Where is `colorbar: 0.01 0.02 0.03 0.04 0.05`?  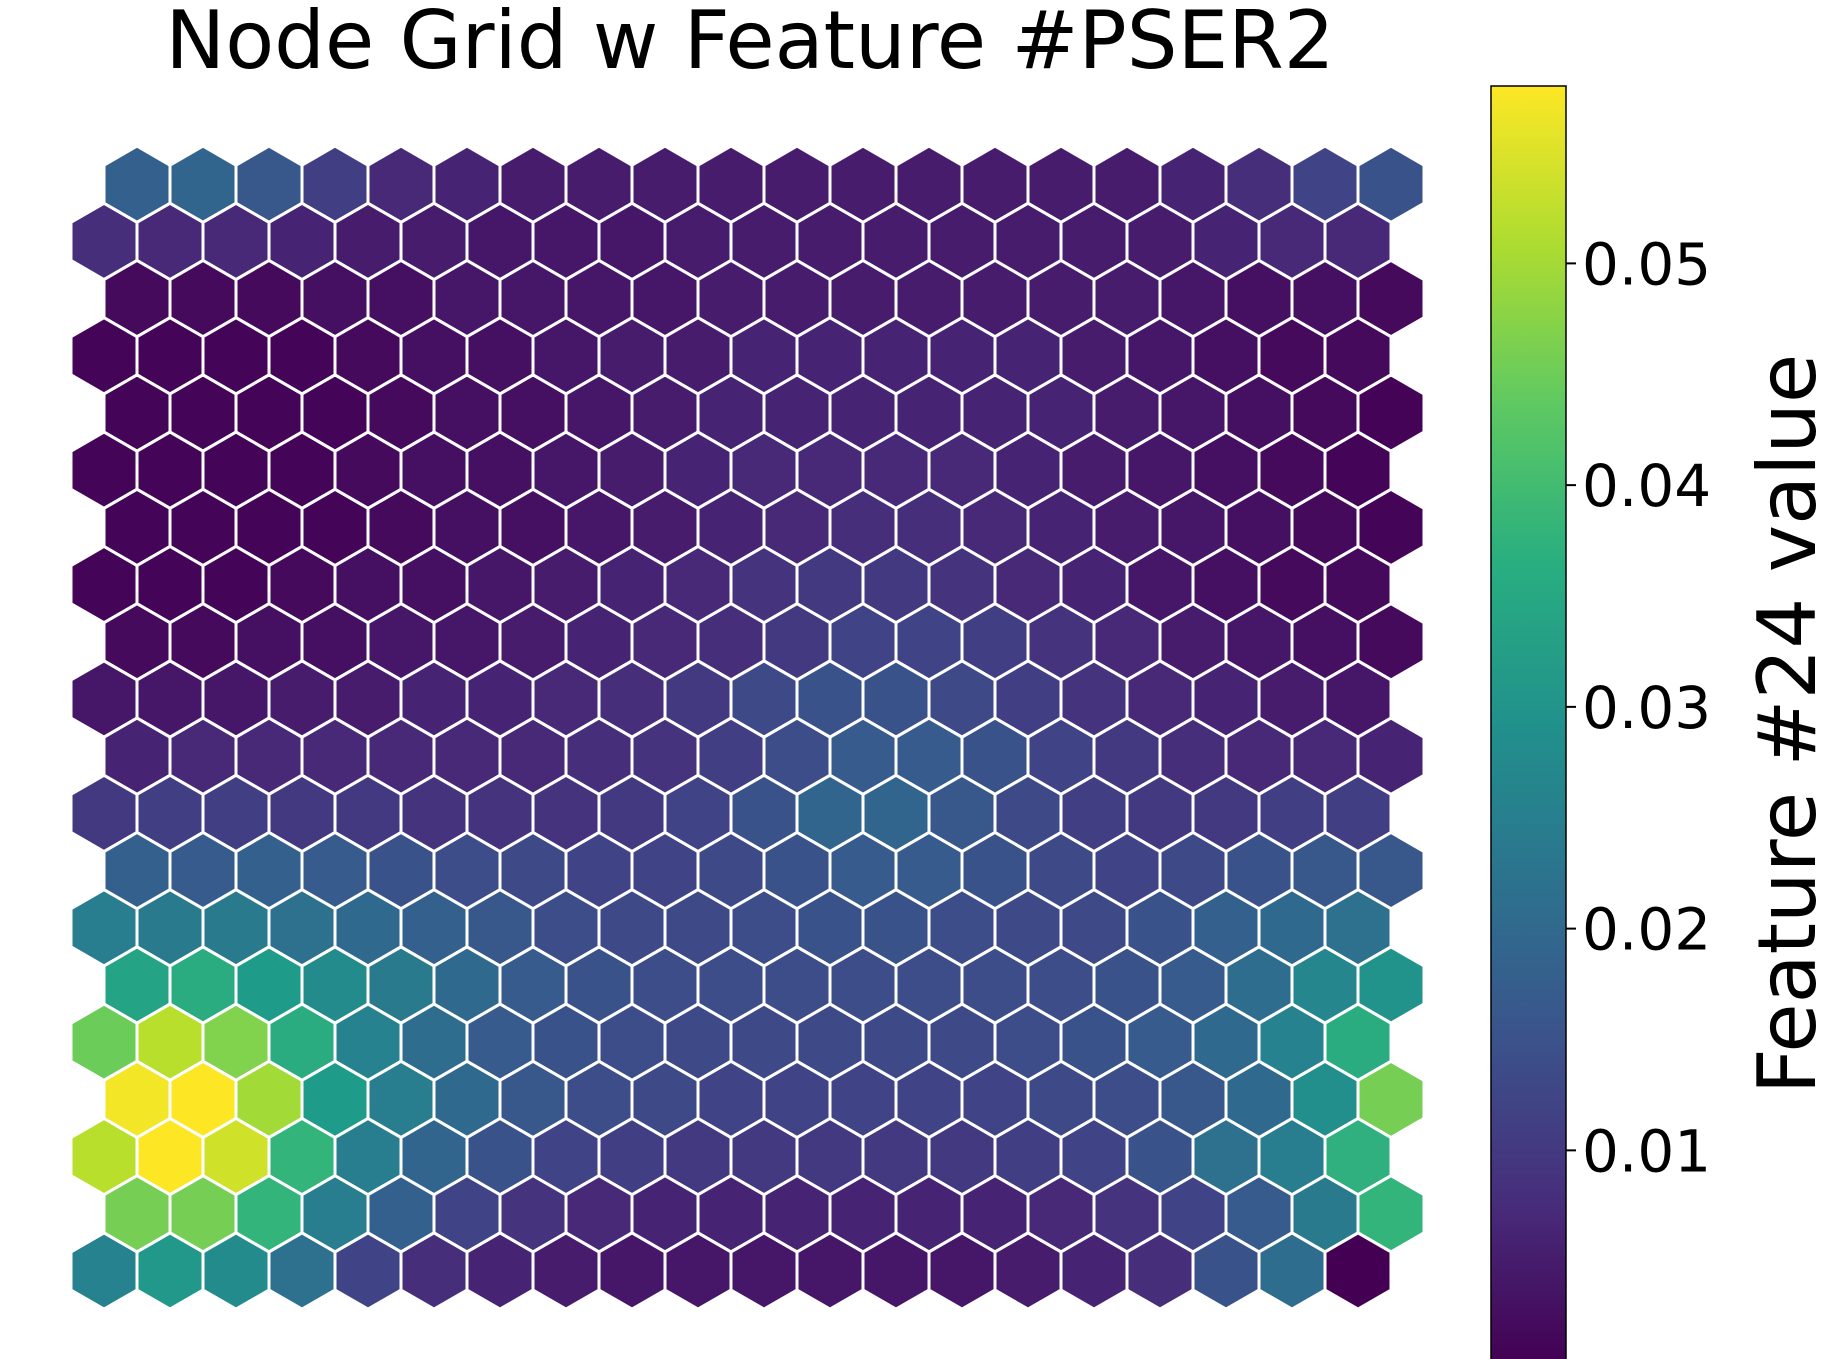
colorbar: 0.01 0.02 0.03 0.04 0.05 is located at coordinates (1600, 722).